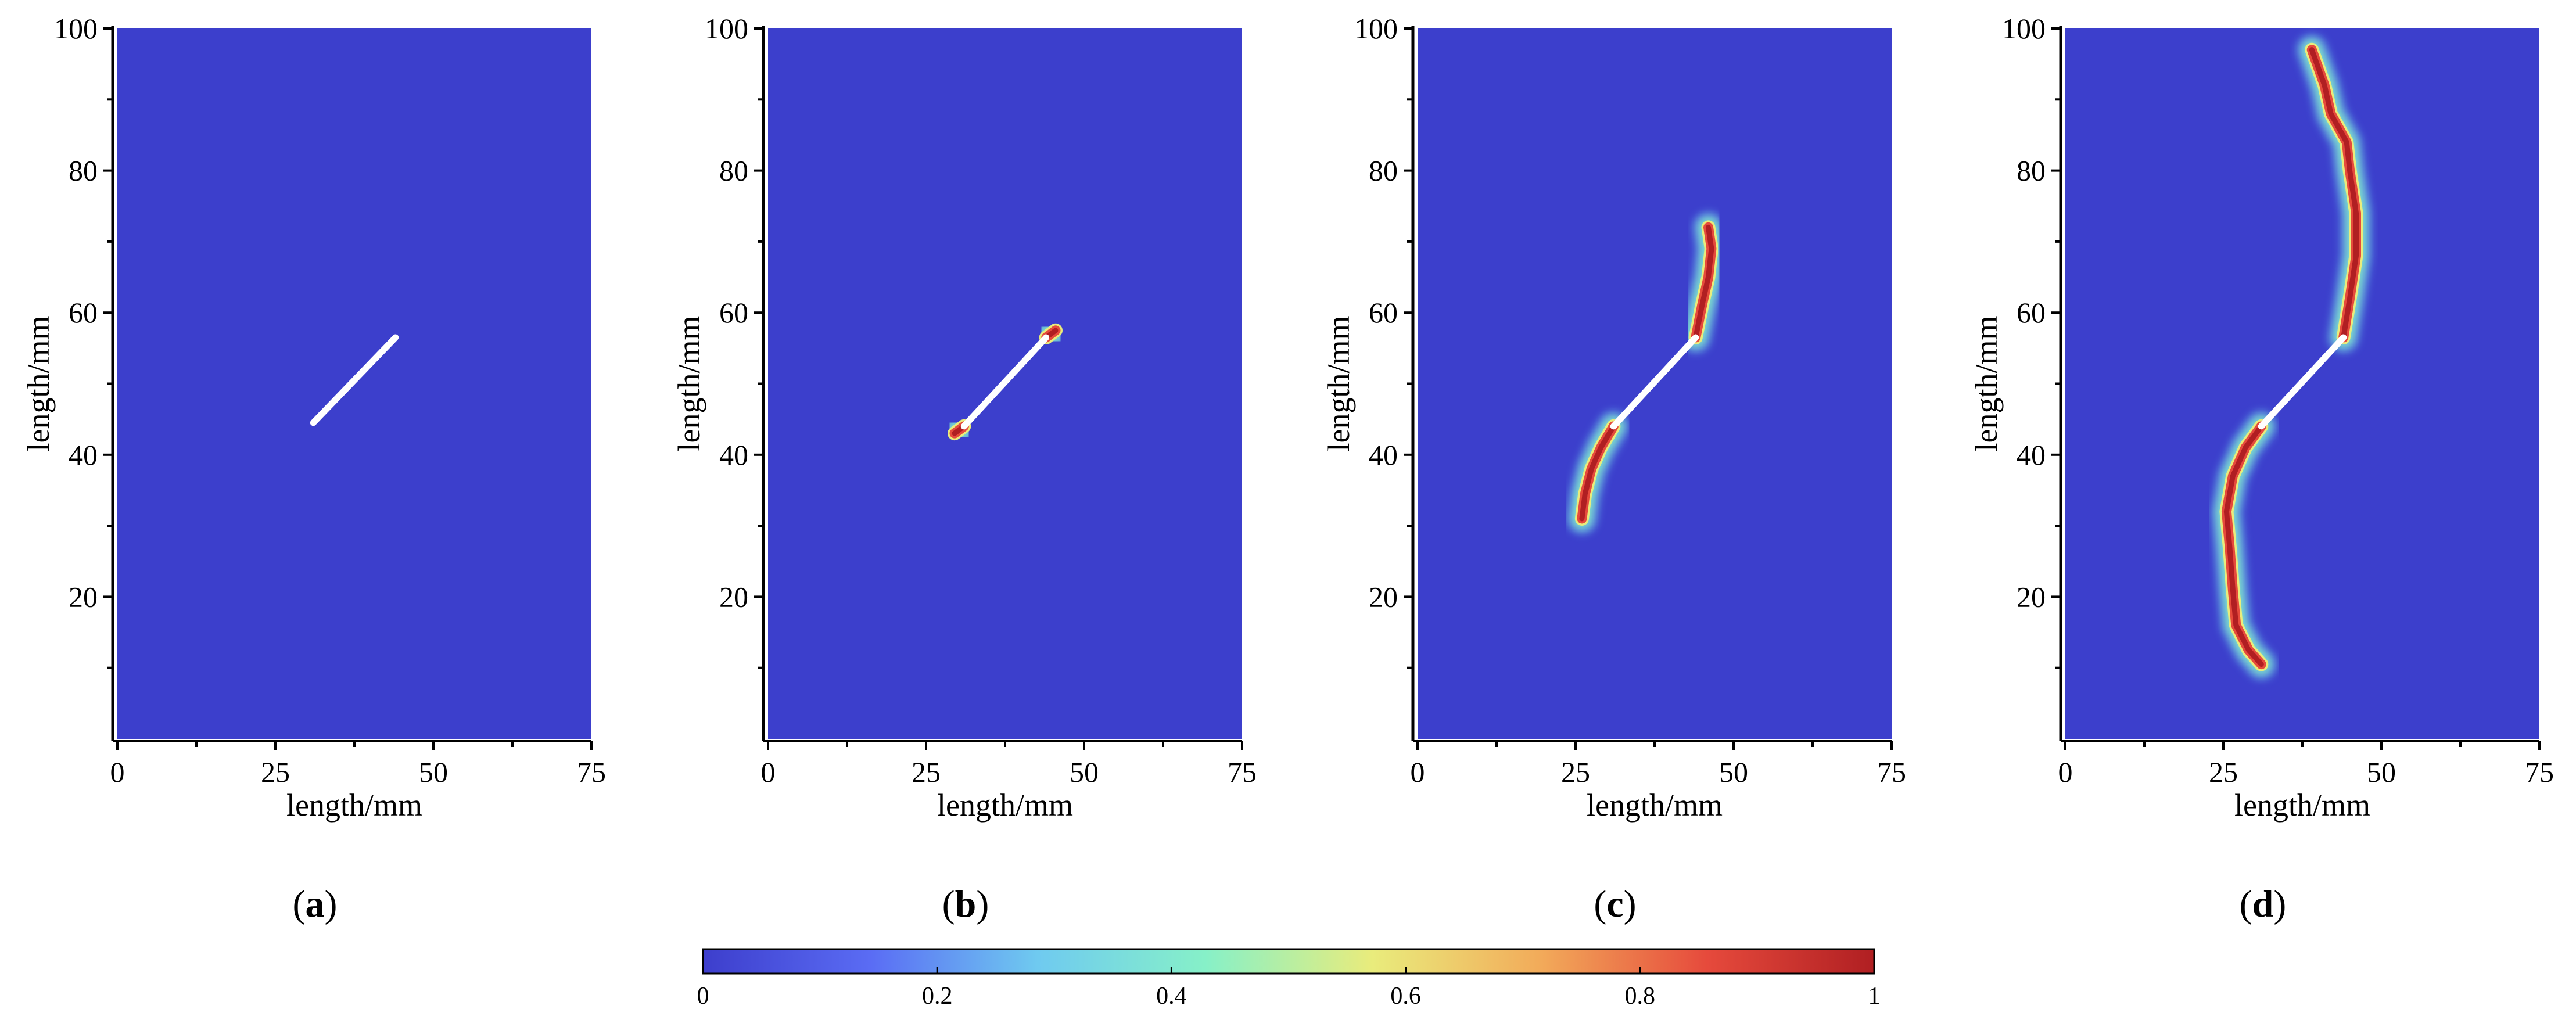 The width and height of the screenshot is (2576, 1027). I want to click on colorbar-tick-label: 1, so click(1874, 997).